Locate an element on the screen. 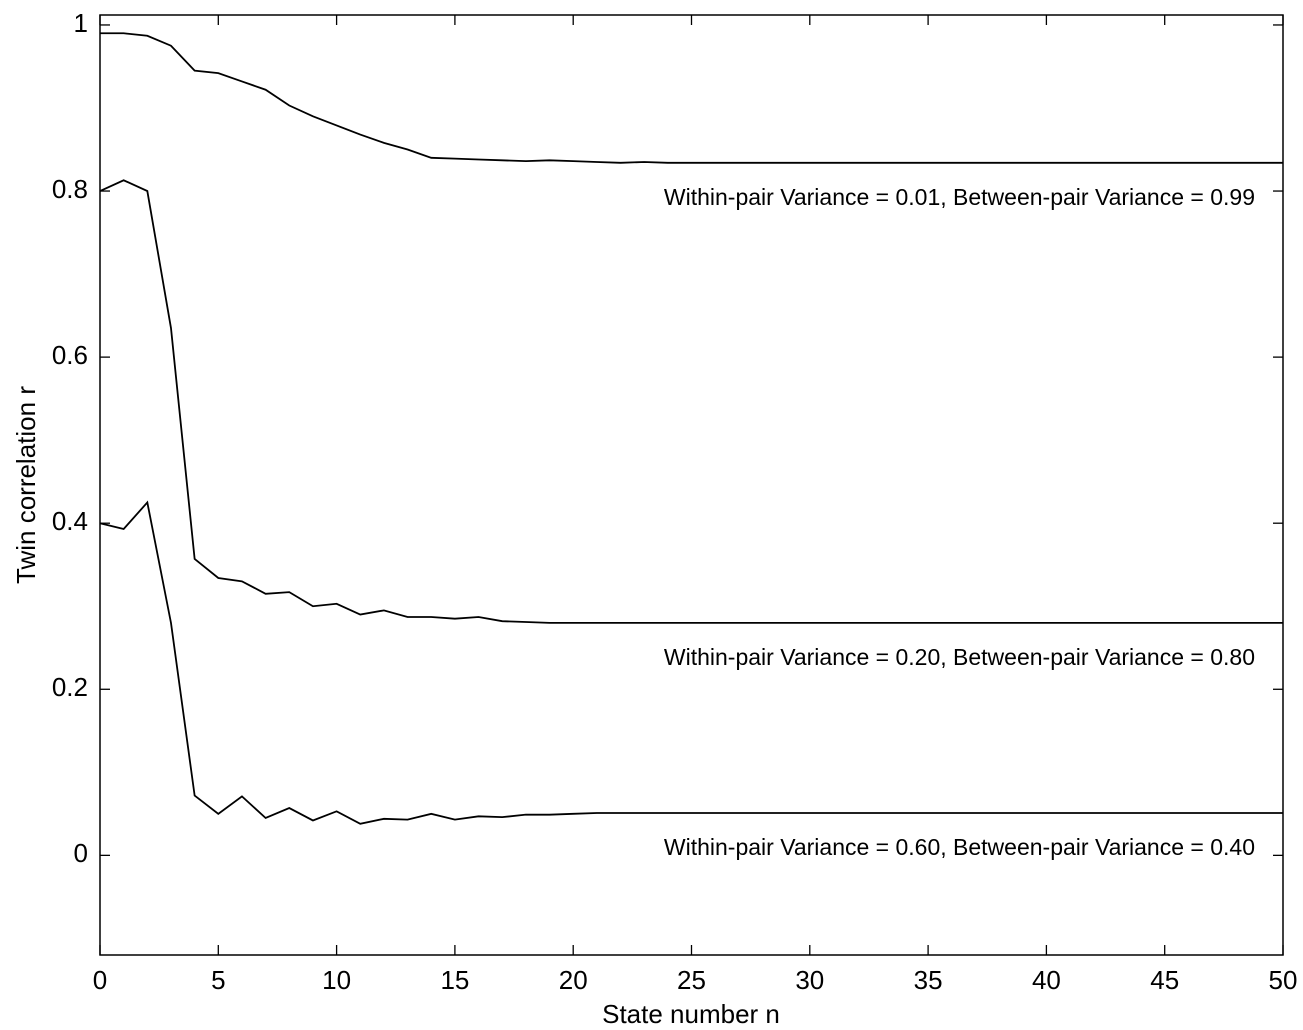 Image resolution: width=1303 pixels, height=1030 pixels. x-tick-label: 20 is located at coordinates (573, 980).